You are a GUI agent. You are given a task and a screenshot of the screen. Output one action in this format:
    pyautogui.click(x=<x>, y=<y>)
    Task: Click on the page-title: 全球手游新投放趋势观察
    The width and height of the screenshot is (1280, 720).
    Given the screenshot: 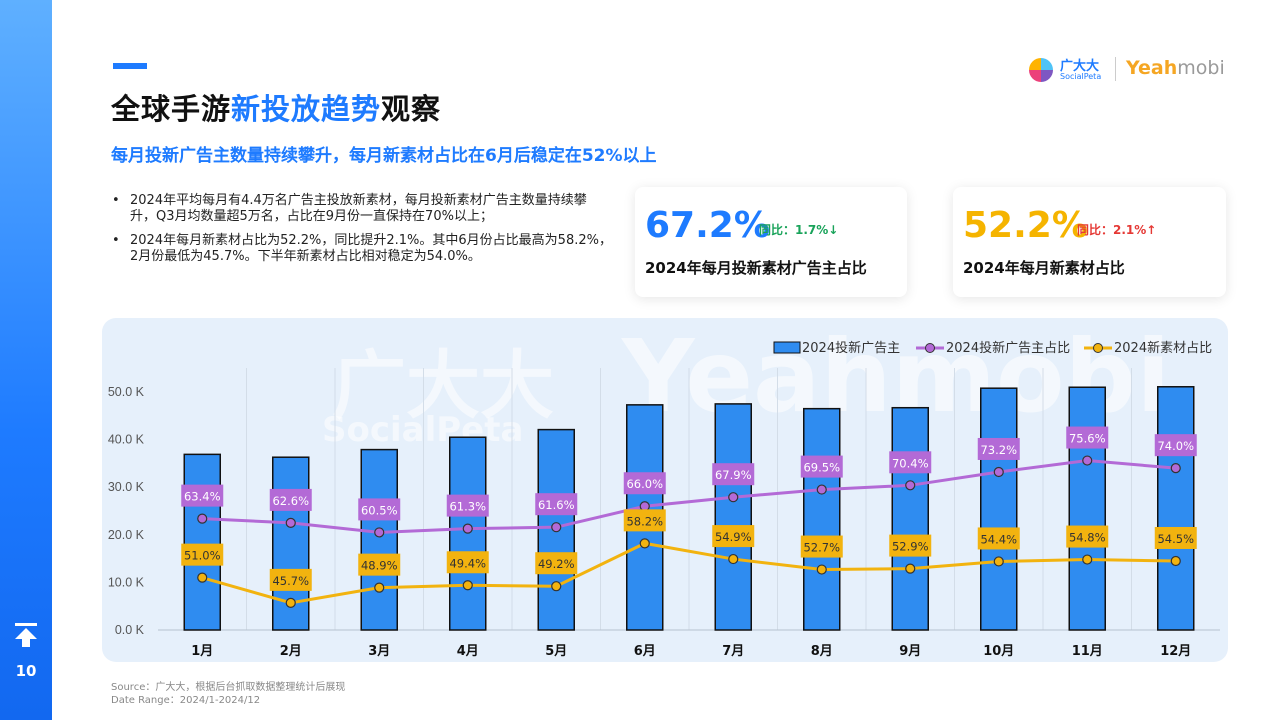 What is the action you would take?
    pyautogui.click(x=276, y=107)
    